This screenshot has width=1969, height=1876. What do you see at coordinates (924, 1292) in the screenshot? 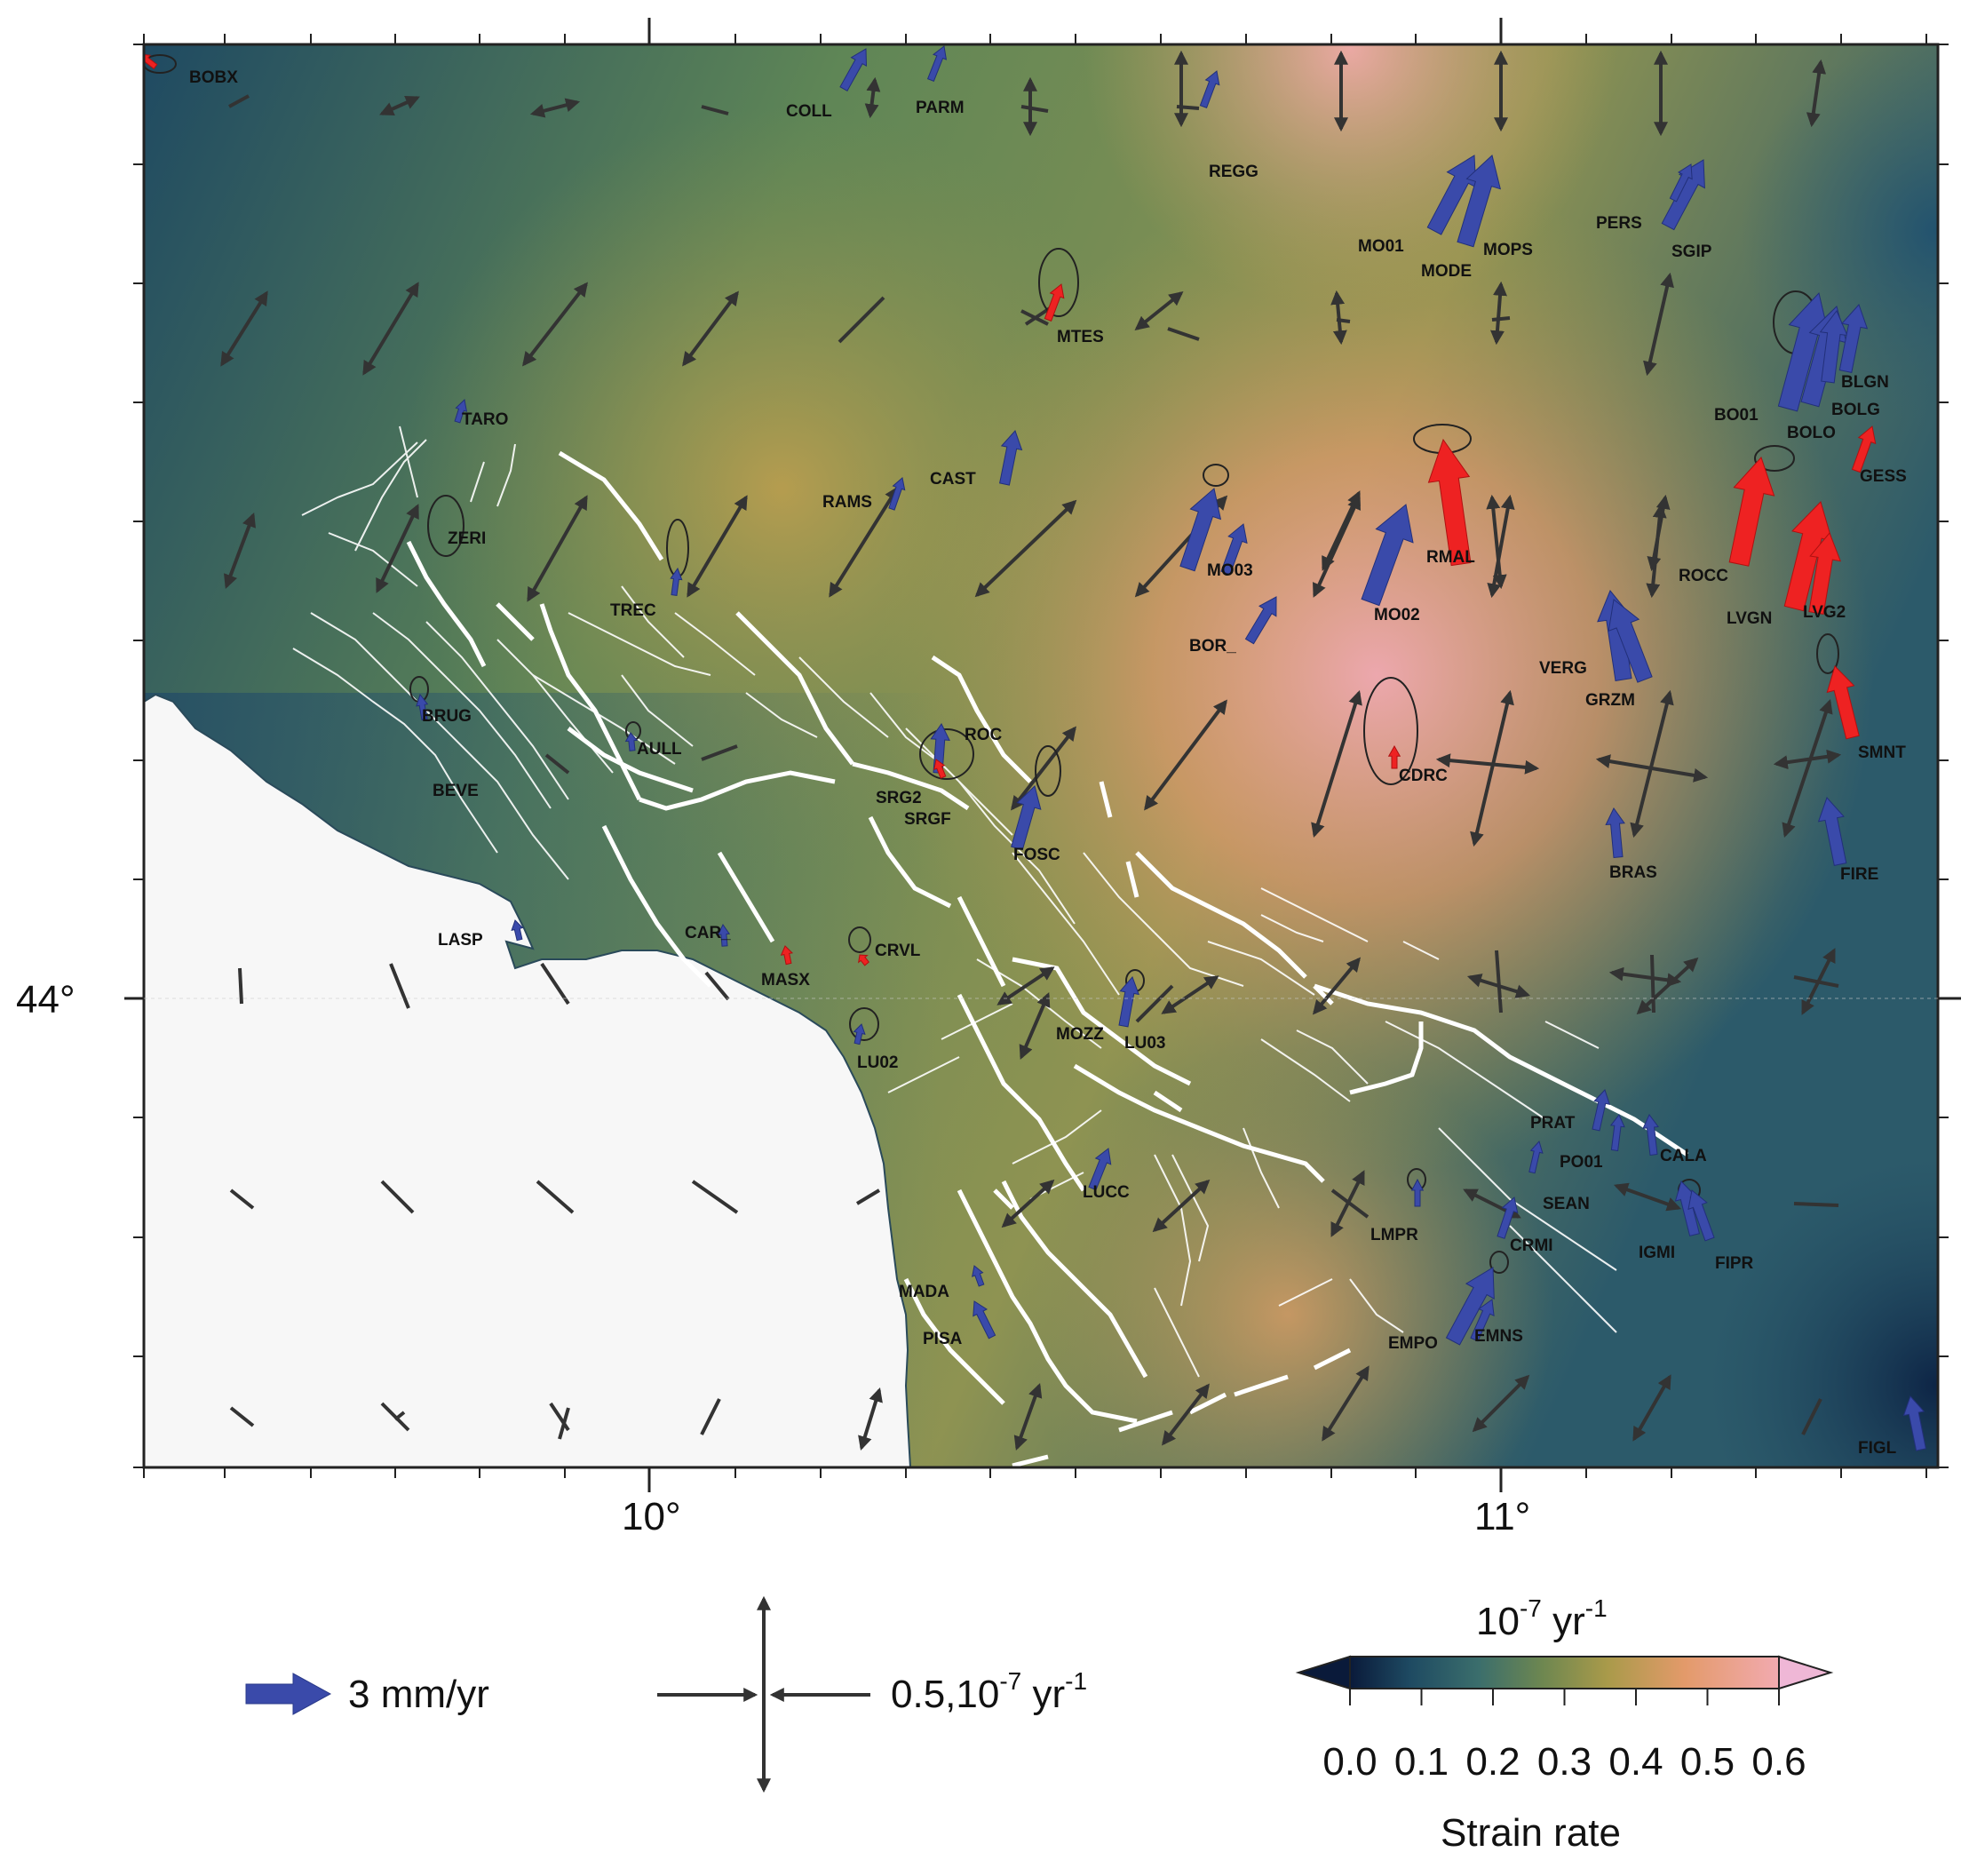
I see `station-label: MADA` at bounding box center [924, 1292].